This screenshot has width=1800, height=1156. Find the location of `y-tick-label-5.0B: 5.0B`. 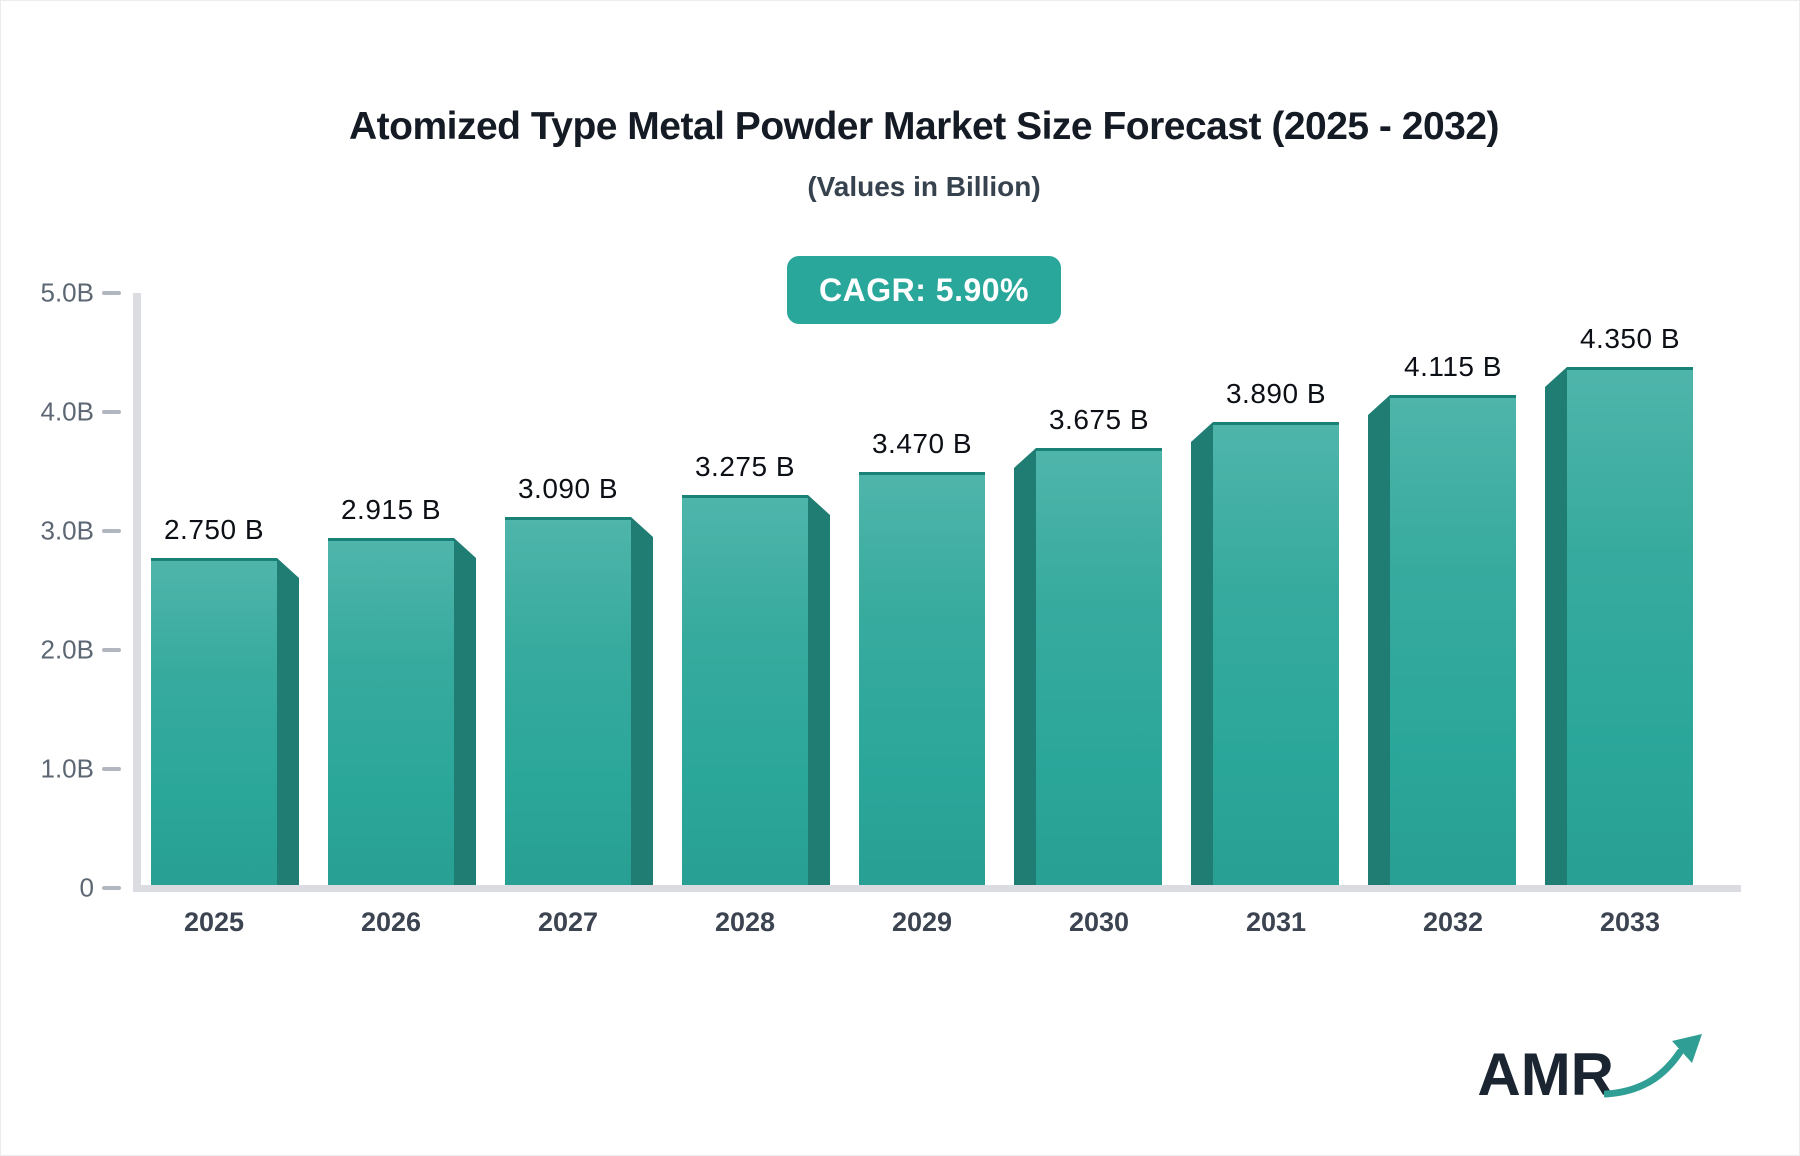

y-tick-label-5.0B: 5.0B is located at coordinates (67, 292).